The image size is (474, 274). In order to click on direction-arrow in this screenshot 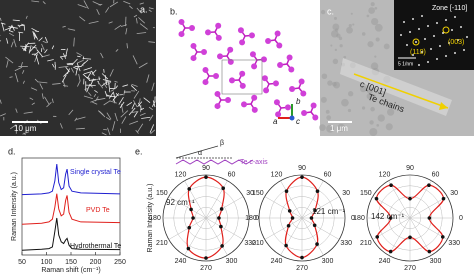, I will do `click(401, 91)`.